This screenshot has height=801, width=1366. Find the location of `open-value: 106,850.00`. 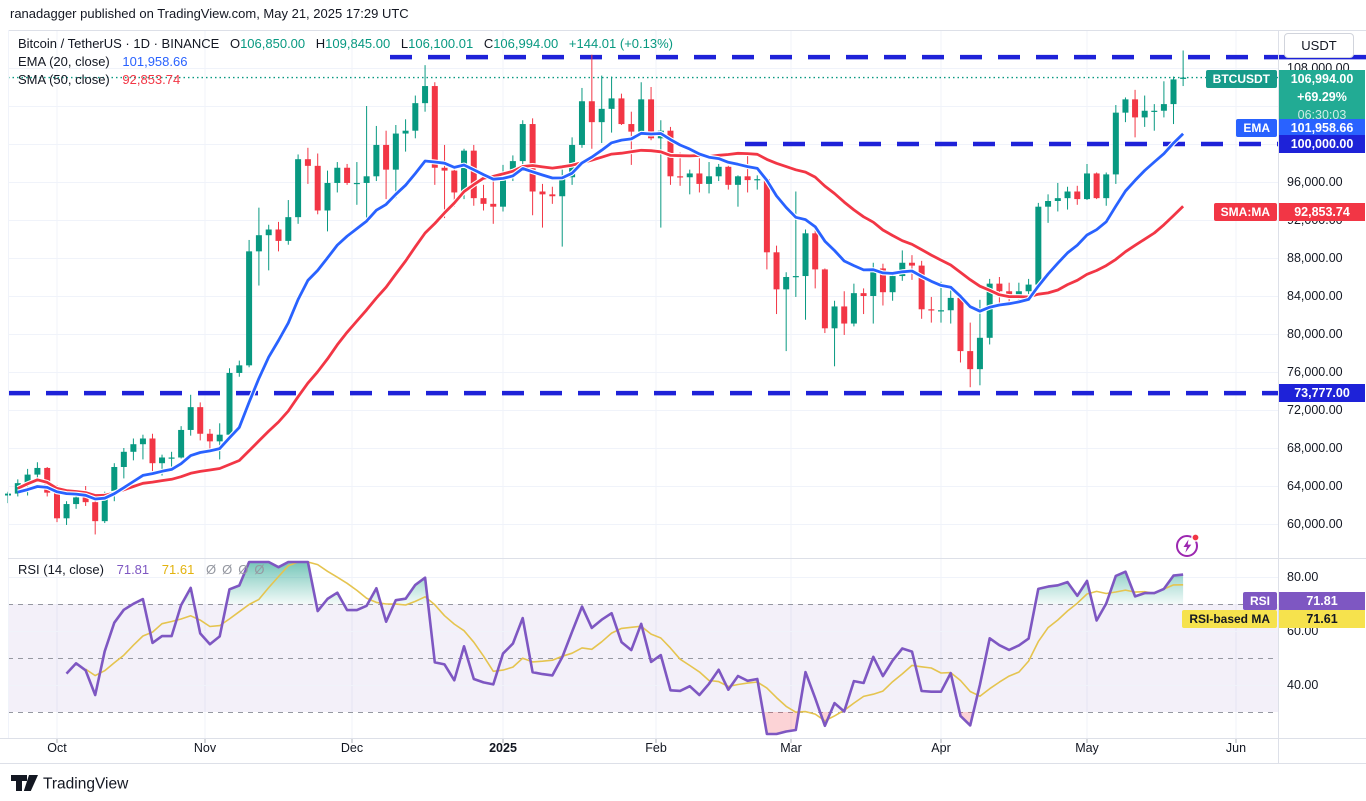

open-value: 106,850.00 is located at coordinates (273, 43).